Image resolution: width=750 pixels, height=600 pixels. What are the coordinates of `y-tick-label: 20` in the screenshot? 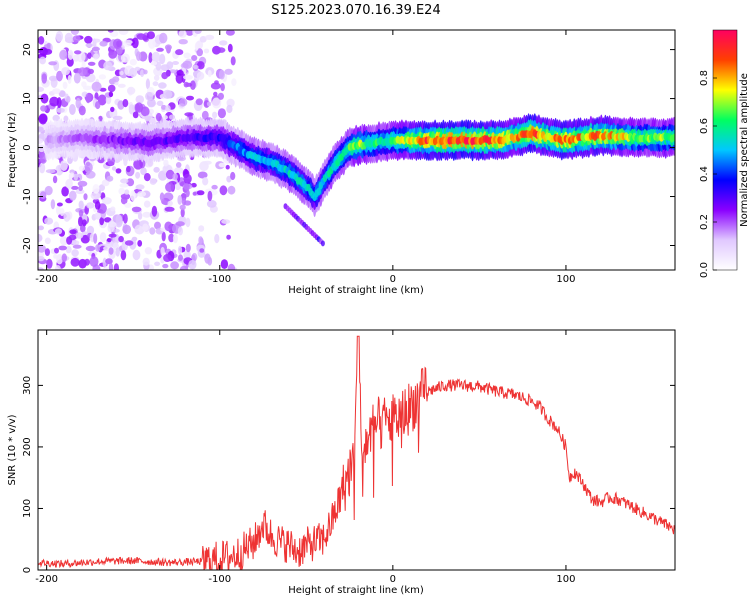 It's located at (27, 49).